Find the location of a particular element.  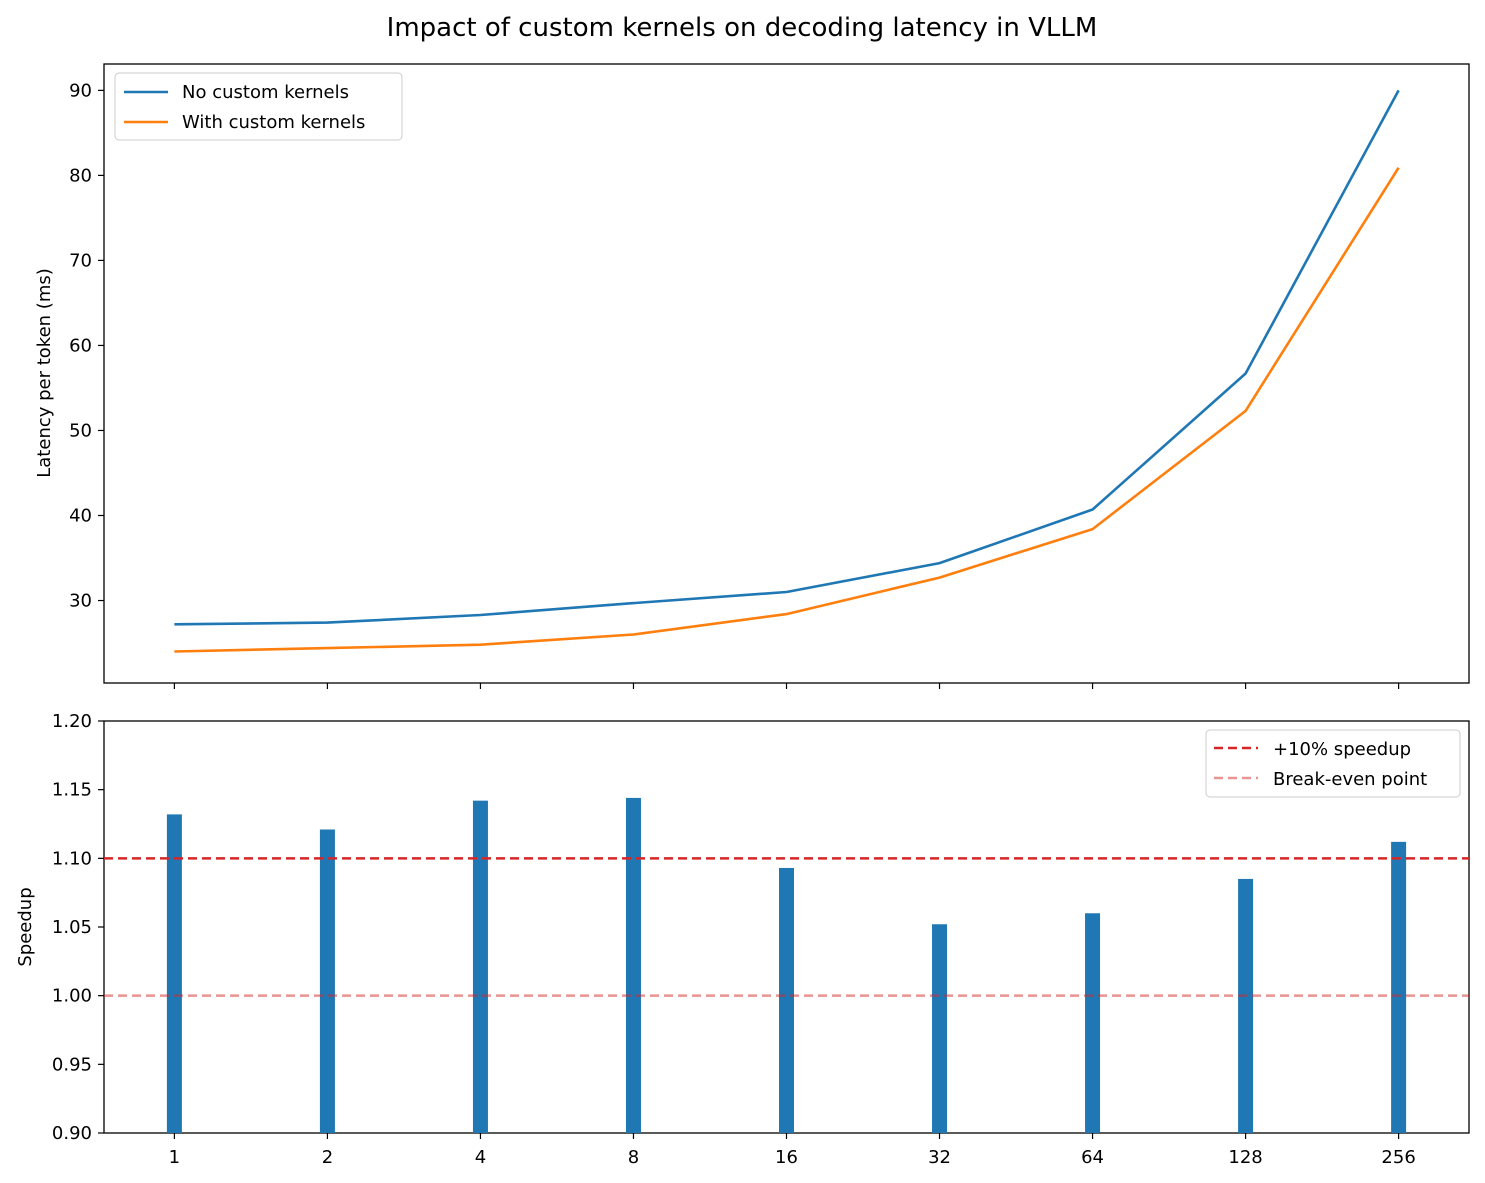

legend-label-no-custom-kernels: No custom kernels is located at coordinates (265, 92).